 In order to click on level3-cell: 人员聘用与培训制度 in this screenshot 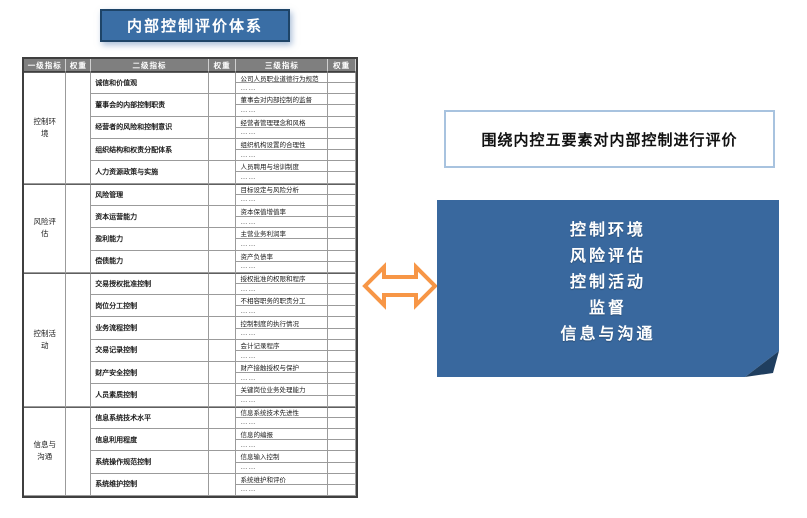, I will do `click(282, 167)`.